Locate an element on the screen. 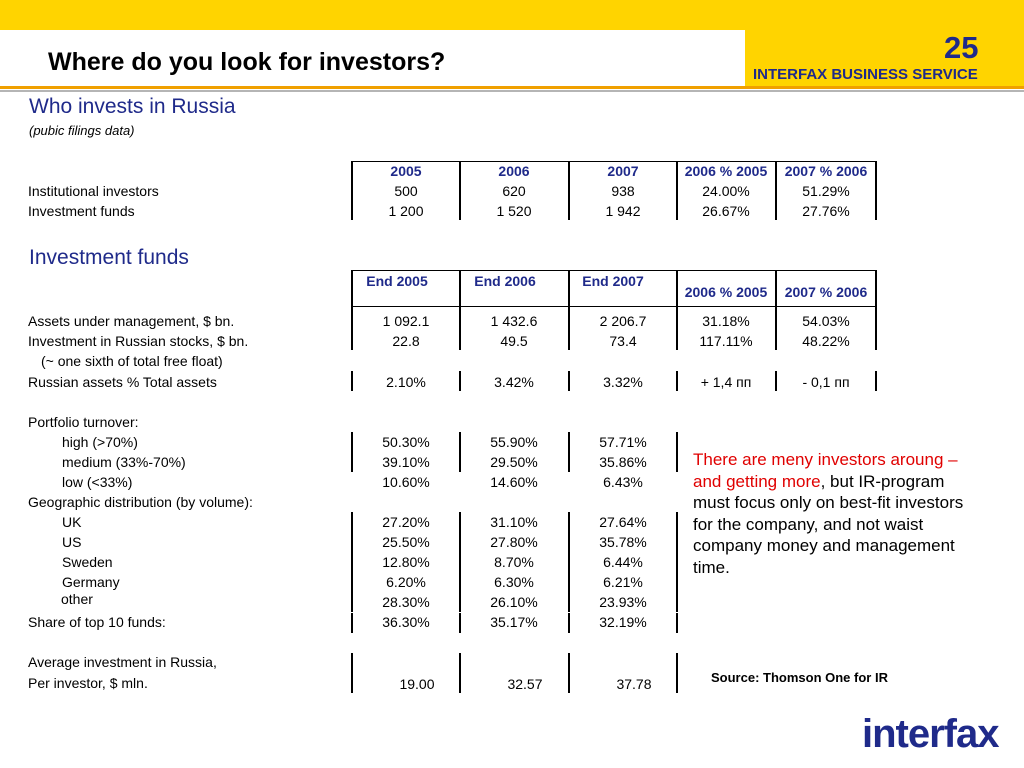  column-header: 2005 is located at coordinates (406, 171).